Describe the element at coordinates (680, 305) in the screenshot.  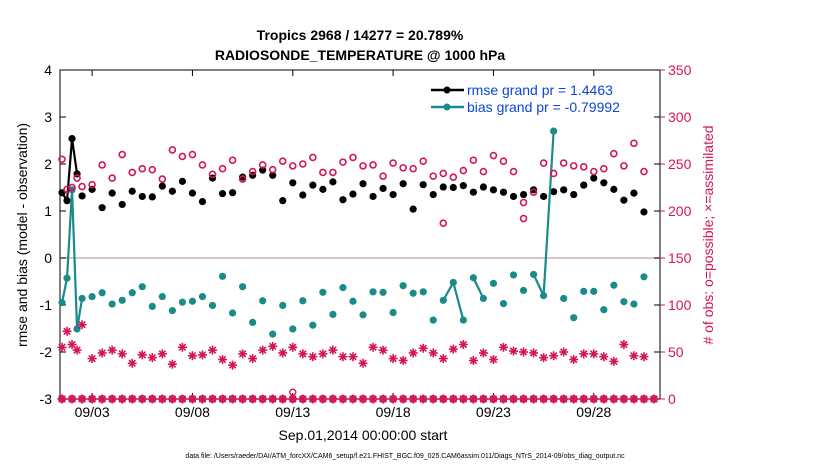
I see `right-tick-label: 100` at that location.